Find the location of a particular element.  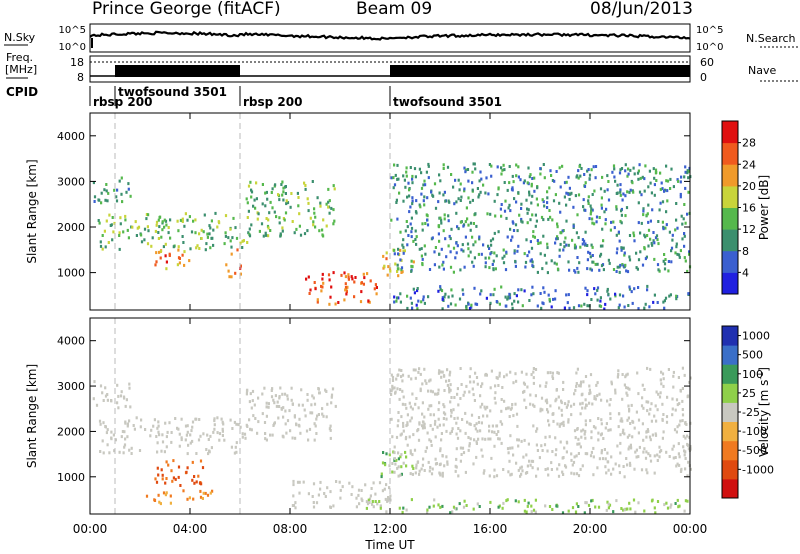

freq-tick-left: 18 is located at coordinates (77, 62).